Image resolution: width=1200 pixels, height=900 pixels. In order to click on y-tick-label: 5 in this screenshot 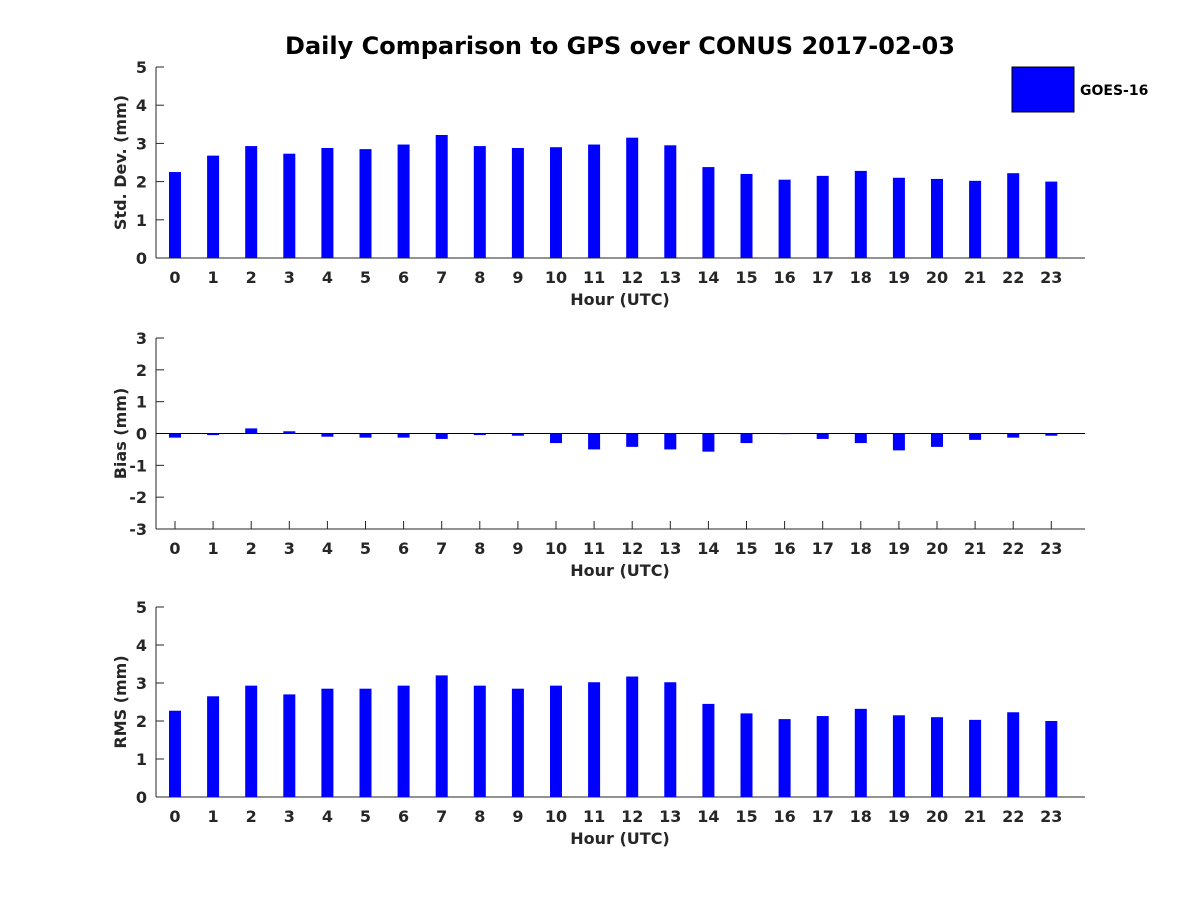, I will do `click(141, 67)`.